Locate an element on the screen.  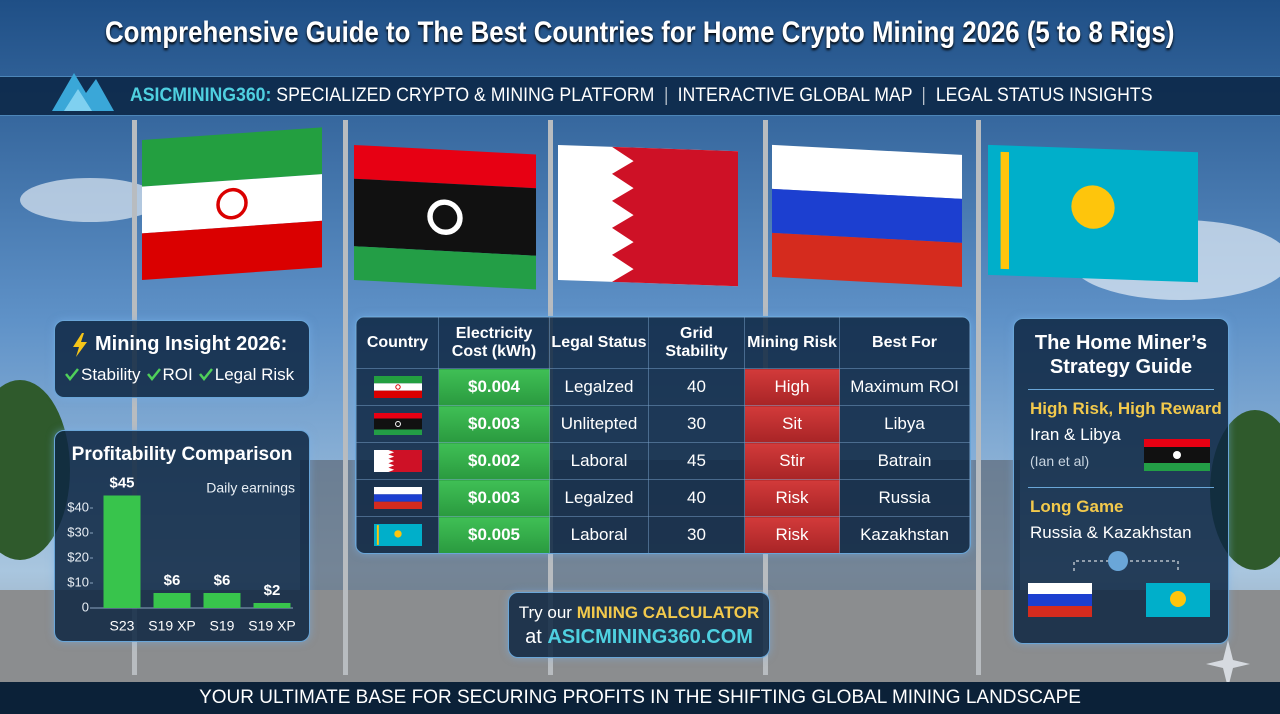
insight-item: Legal Risk is located at coordinates (246, 374).